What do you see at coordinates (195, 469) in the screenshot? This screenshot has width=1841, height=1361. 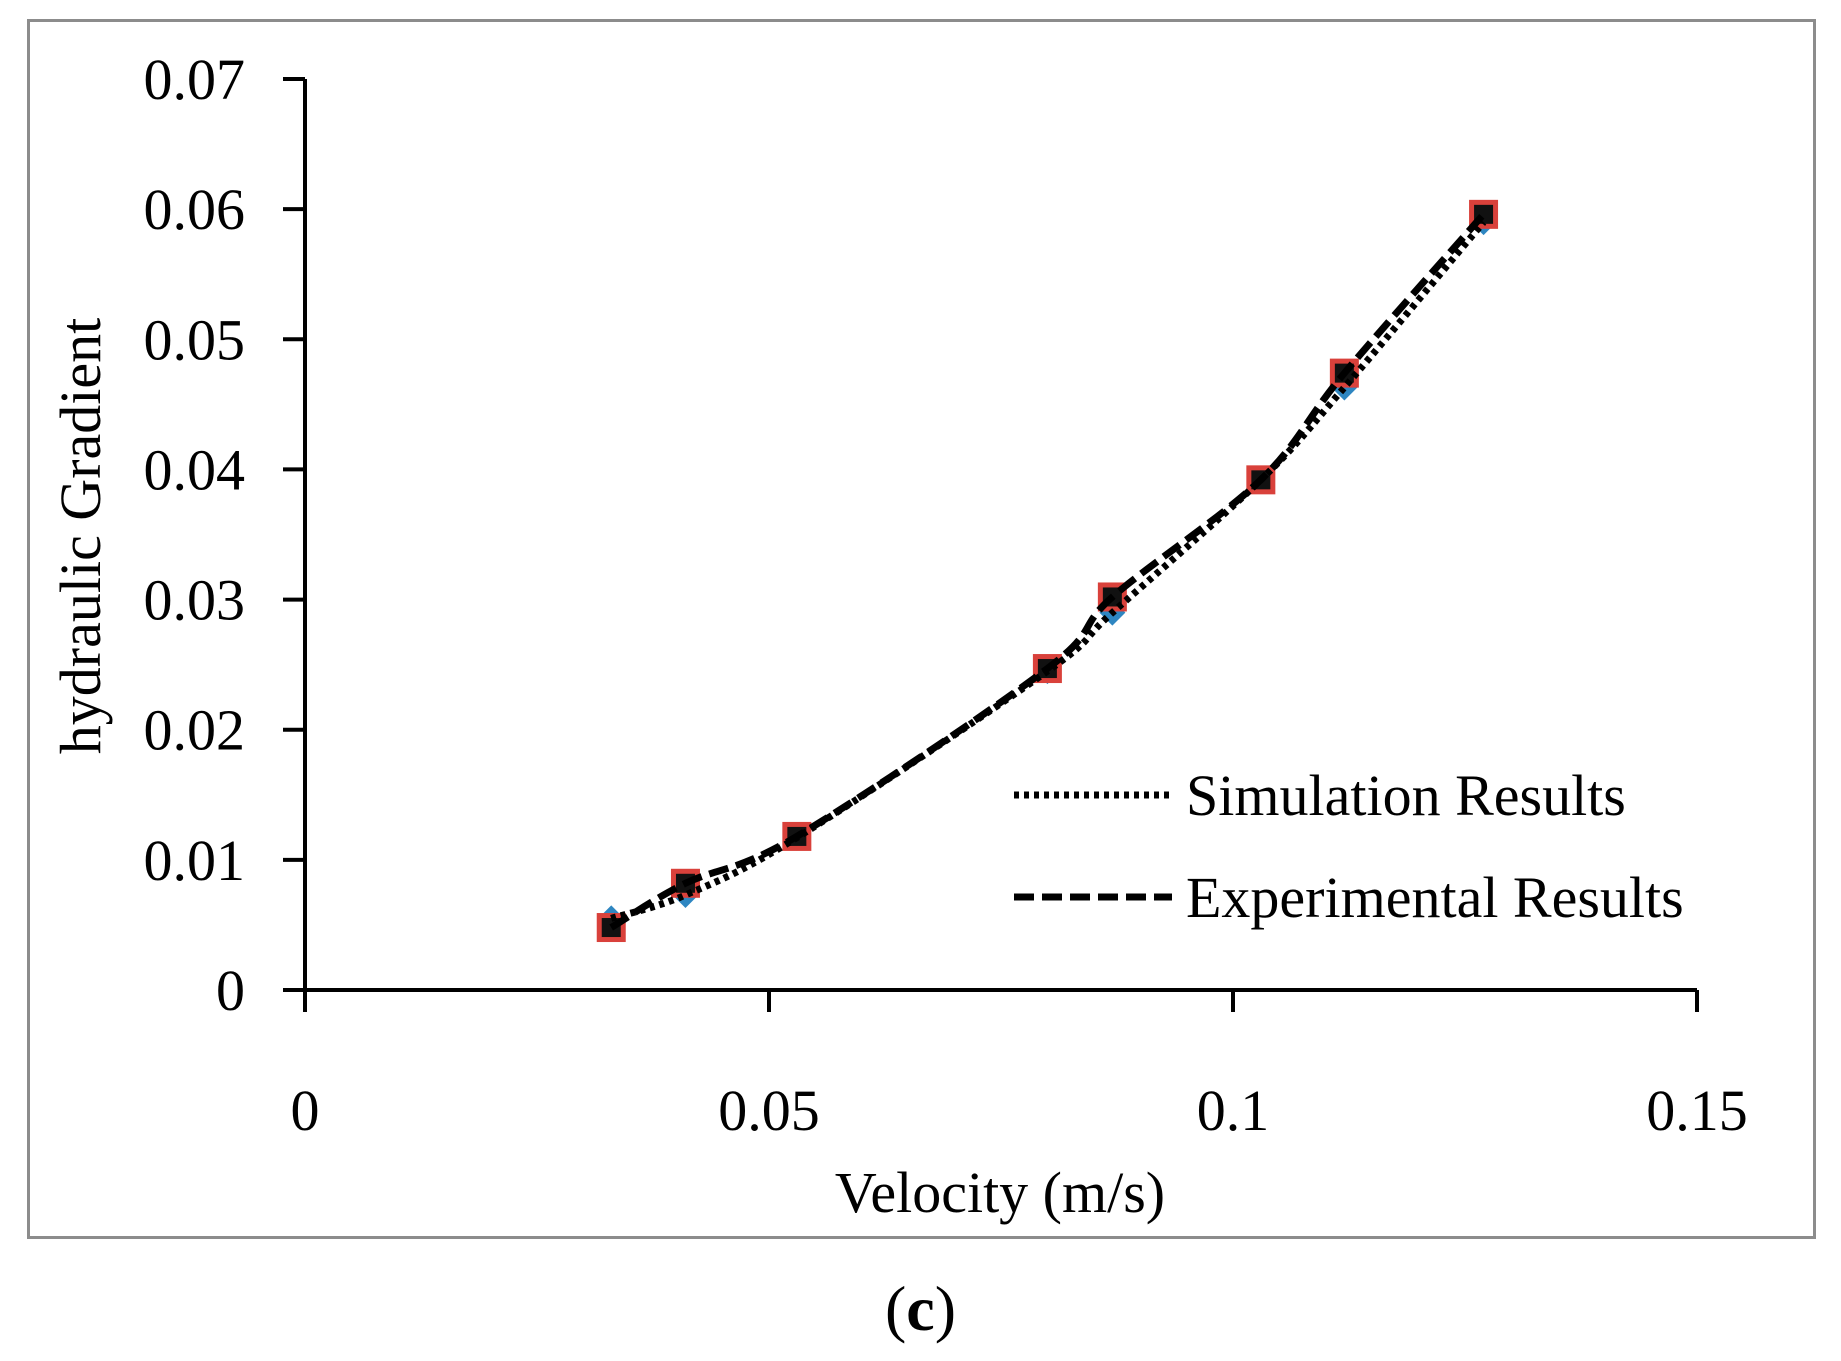 I see `y-tick-label: 0.04` at bounding box center [195, 469].